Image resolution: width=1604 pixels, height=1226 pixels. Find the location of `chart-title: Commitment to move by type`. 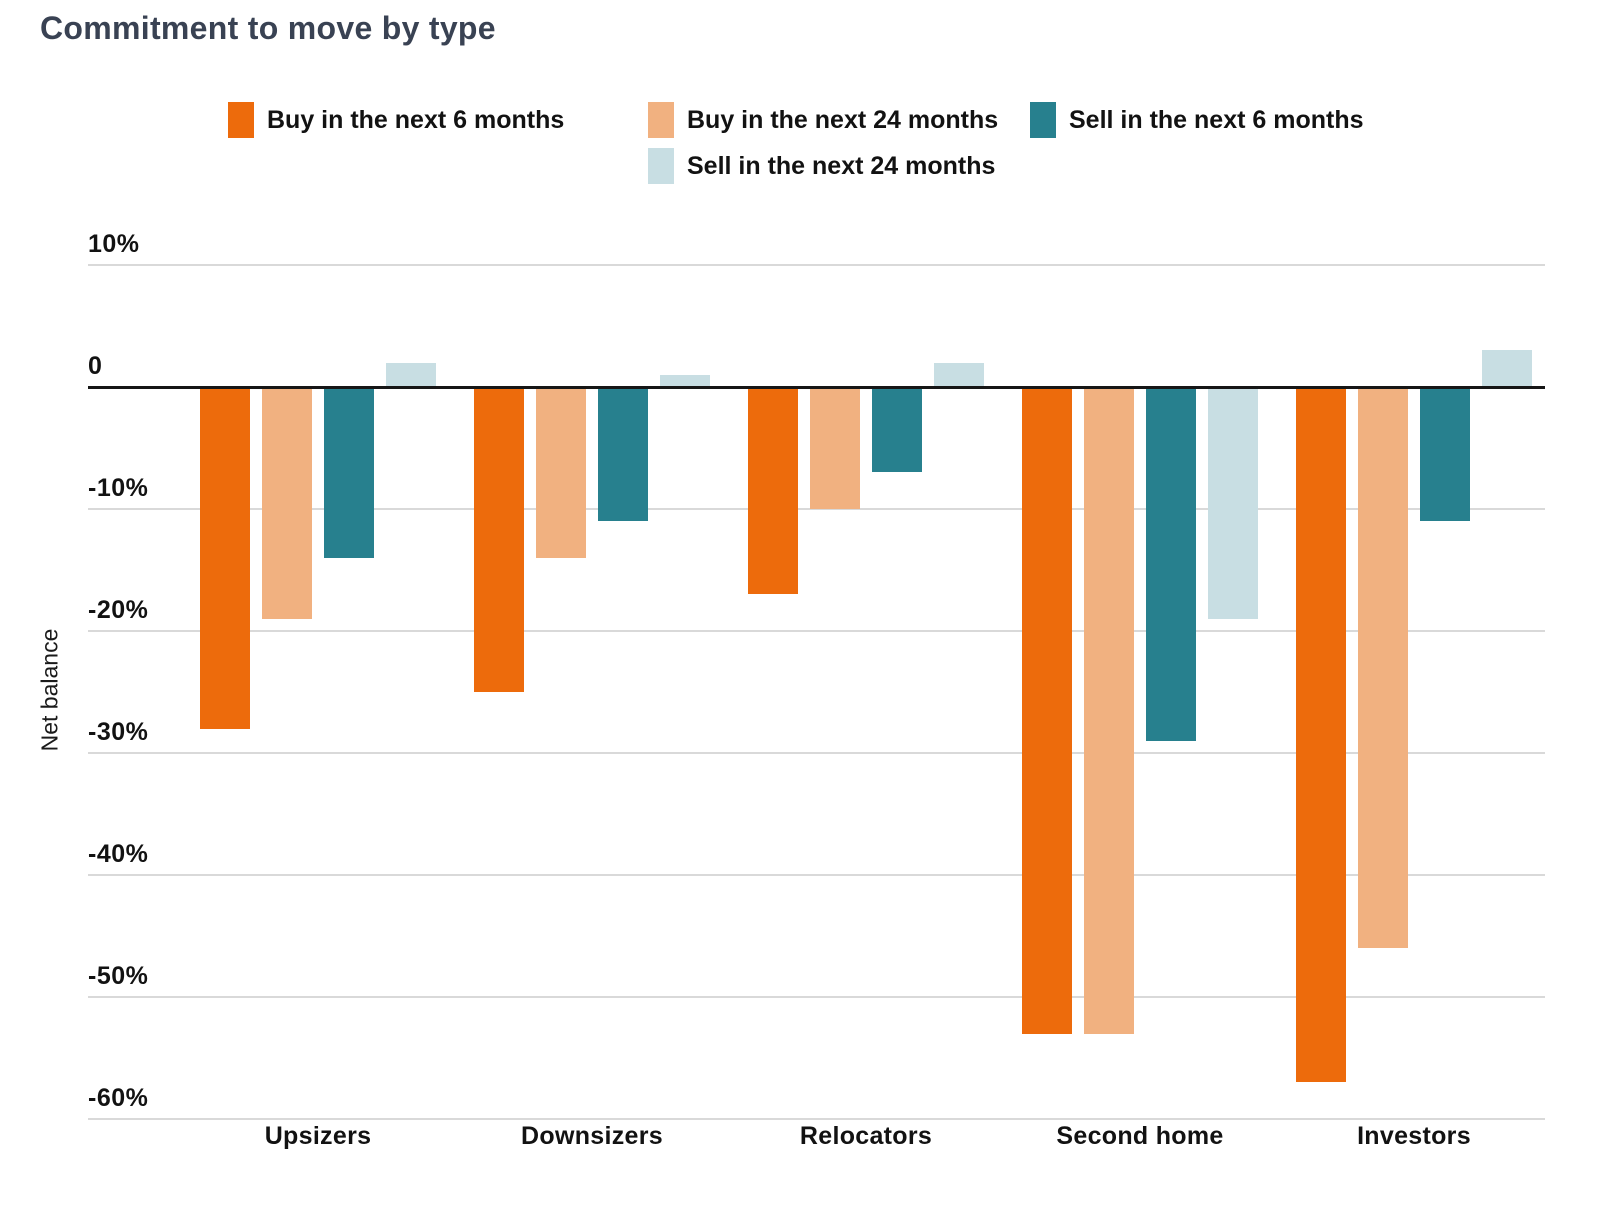

chart-title: Commitment to move by type is located at coordinates (268, 28).